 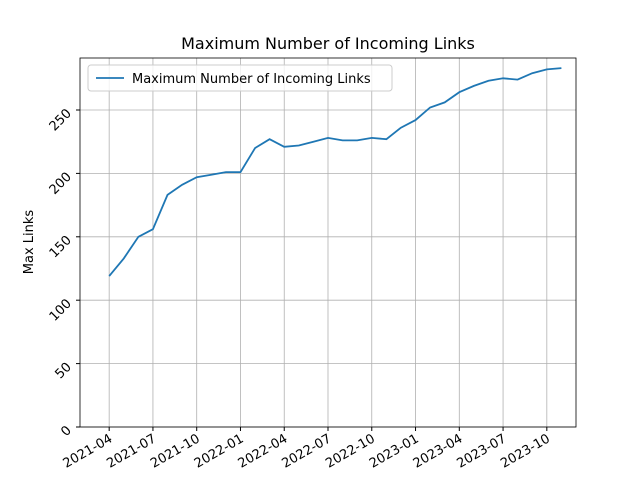 What do you see at coordinates (328, 43) in the screenshot?
I see `chart-title: Maximum Number of Incoming Links` at bounding box center [328, 43].